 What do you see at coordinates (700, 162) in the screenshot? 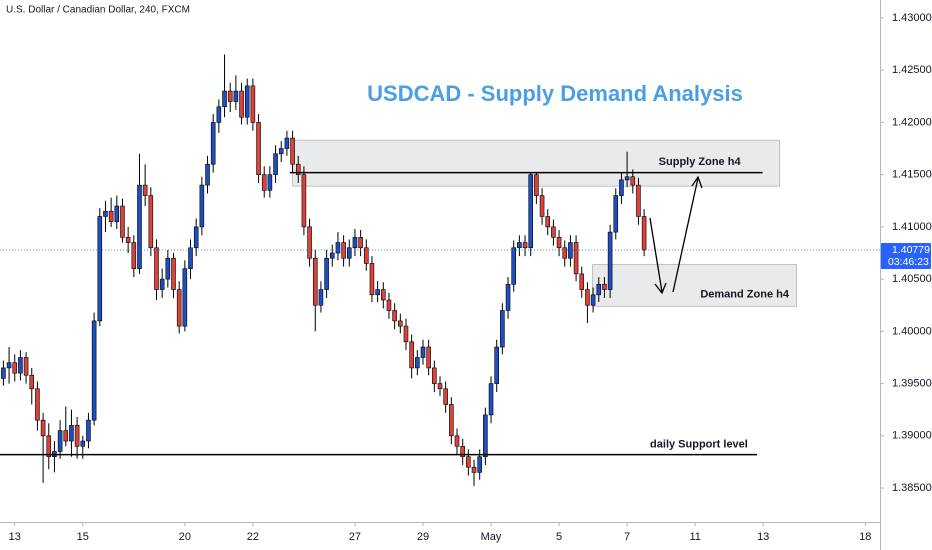
I see `zone-label: Supply Zone h4` at bounding box center [700, 162].